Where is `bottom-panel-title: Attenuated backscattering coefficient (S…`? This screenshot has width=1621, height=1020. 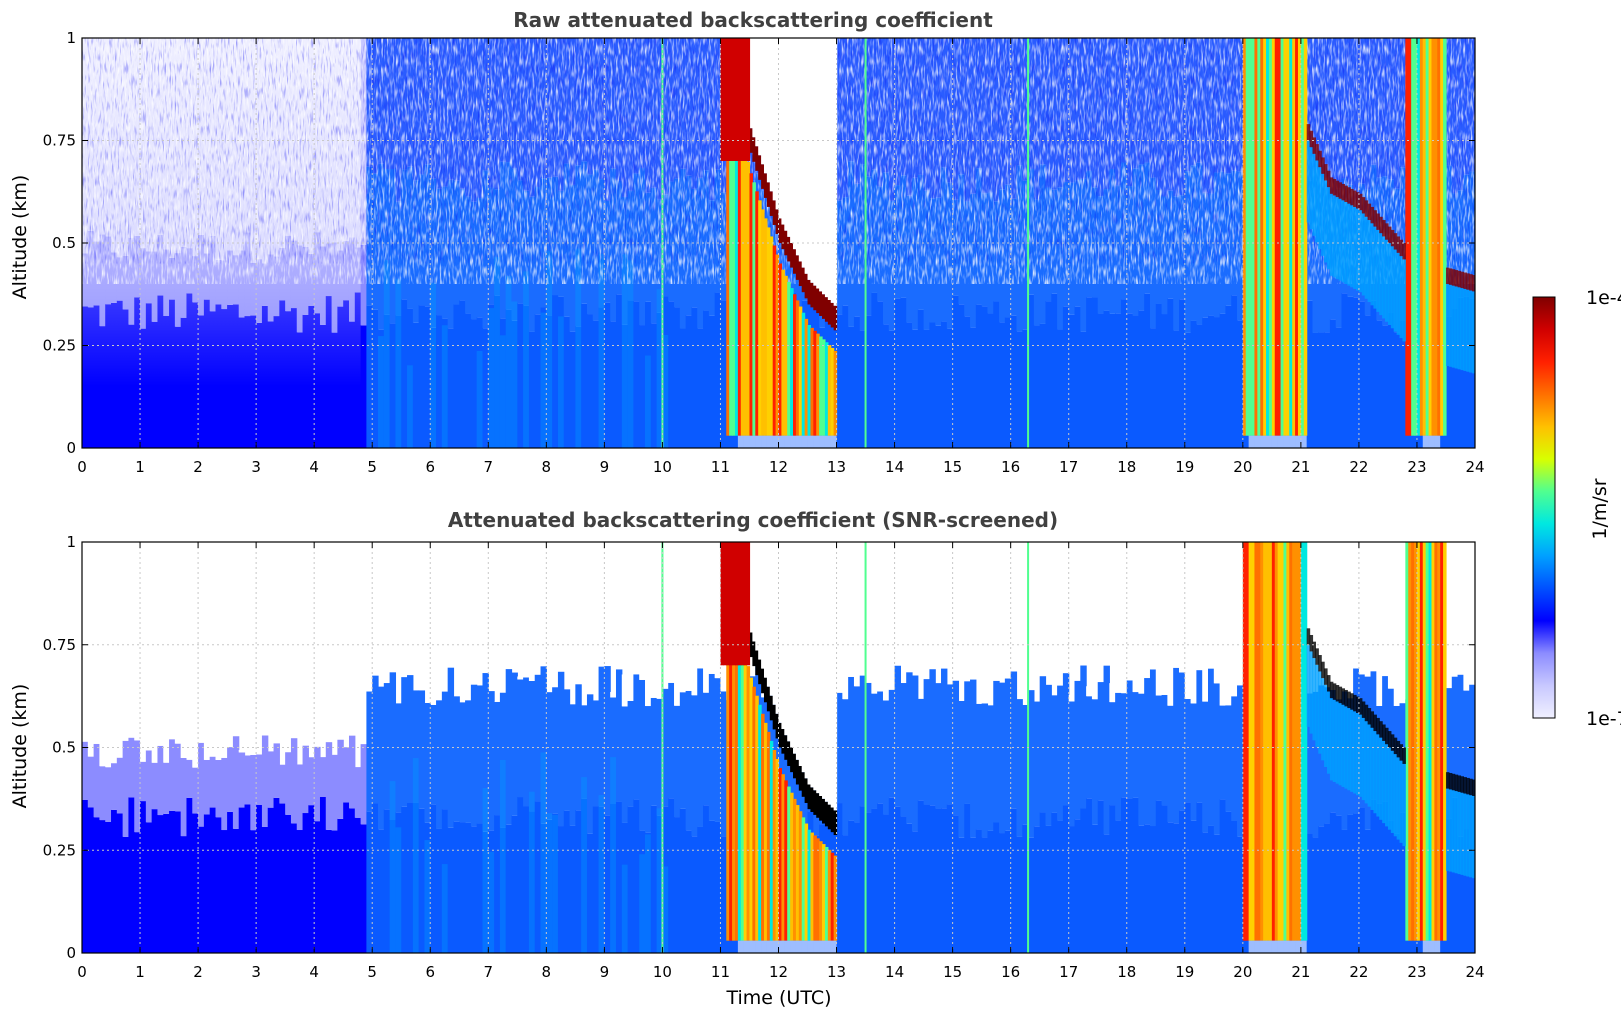 bottom-panel-title: Attenuated backscattering coefficient (S… is located at coordinates (753, 520).